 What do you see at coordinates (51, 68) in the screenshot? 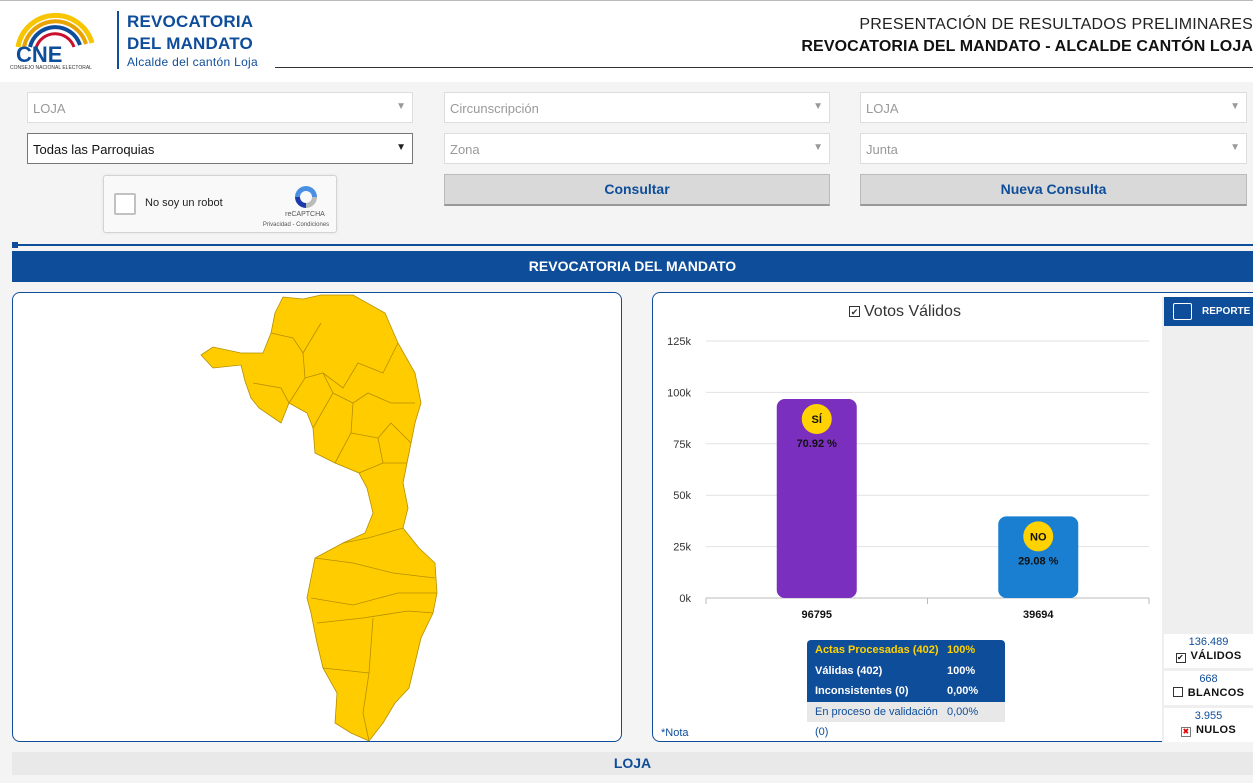
I see `logo-subtext: CONSEJO NACIONAL ELECTORAL` at bounding box center [51, 68].